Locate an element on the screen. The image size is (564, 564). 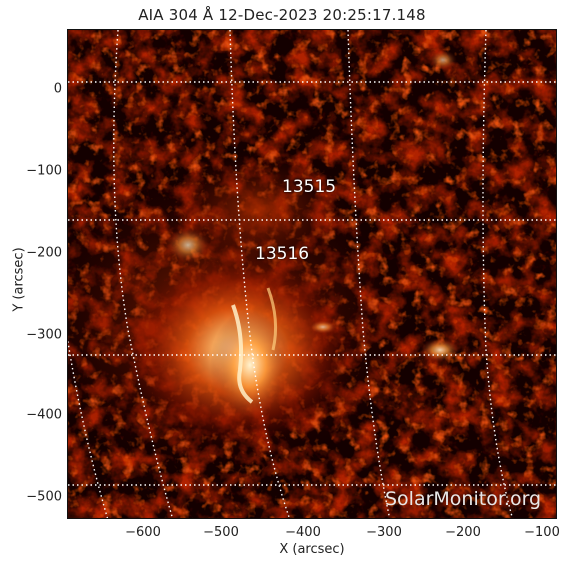
y-tick-label: −200 is located at coordinates (44, 253).